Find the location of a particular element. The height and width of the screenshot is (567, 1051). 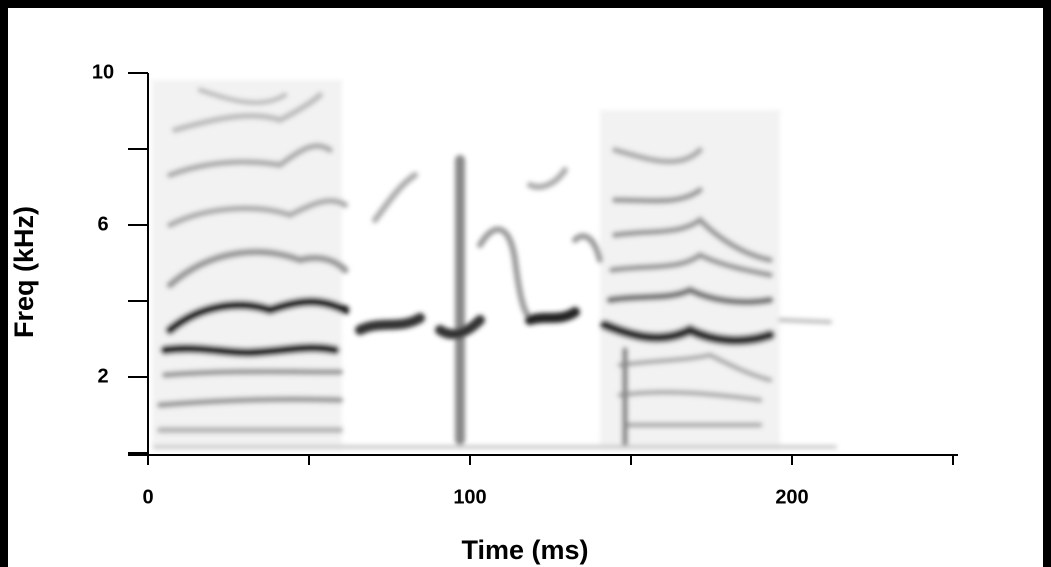

y-tick-label: 6 is located at coordinates (102, 224).